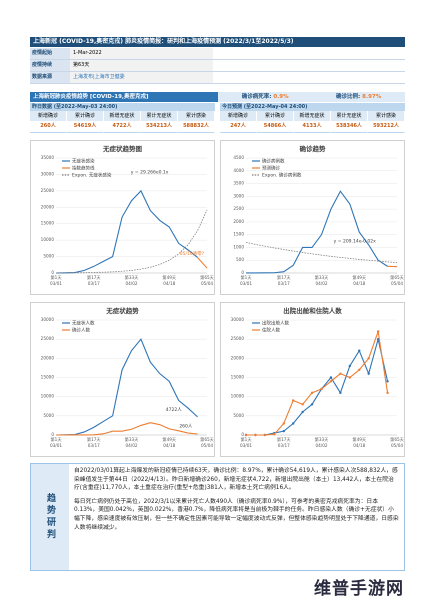  I want to click on analysis-title: 趋势研判, so click(50, 517).